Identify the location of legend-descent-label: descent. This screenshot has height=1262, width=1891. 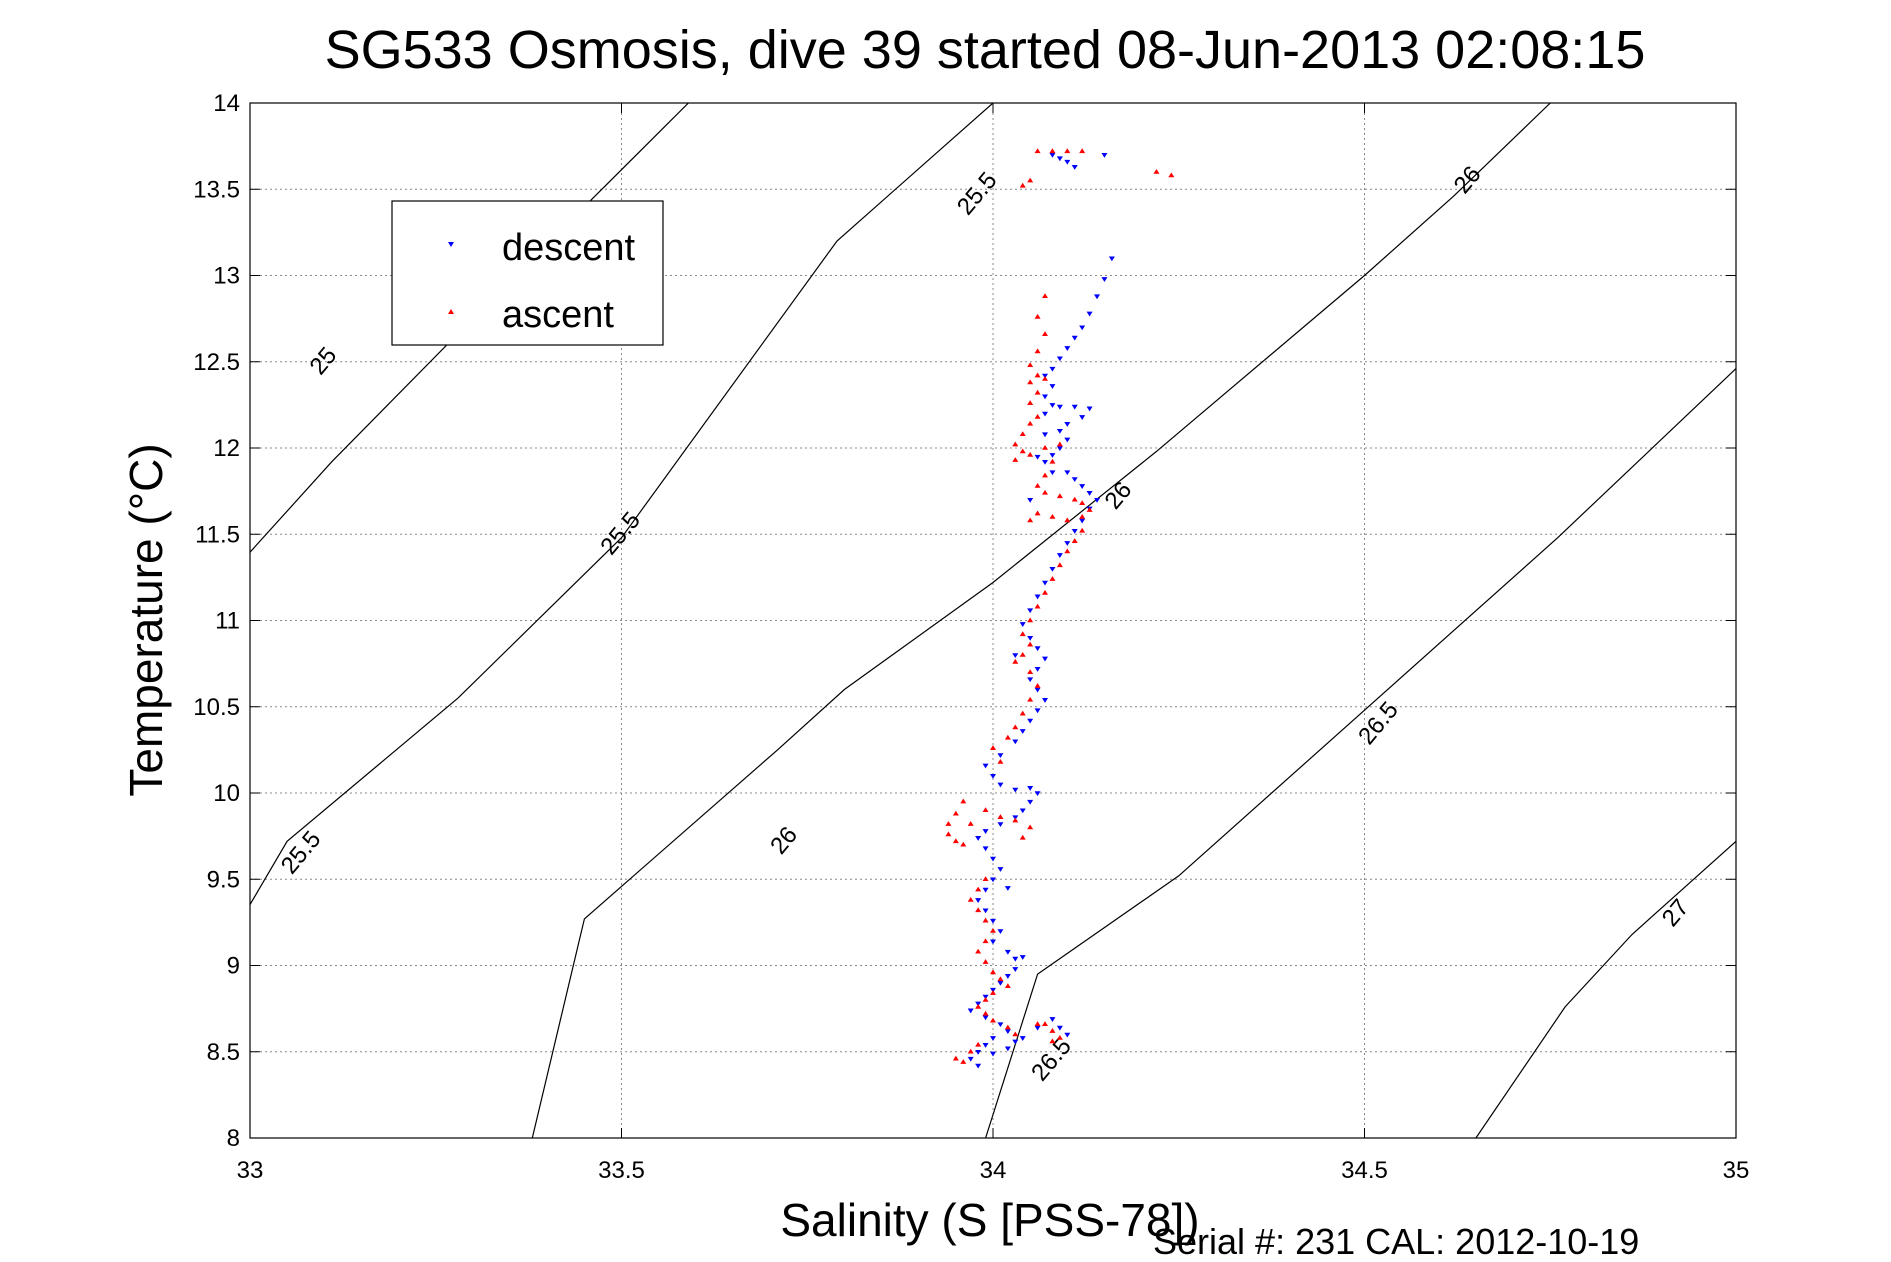
(569, 248).